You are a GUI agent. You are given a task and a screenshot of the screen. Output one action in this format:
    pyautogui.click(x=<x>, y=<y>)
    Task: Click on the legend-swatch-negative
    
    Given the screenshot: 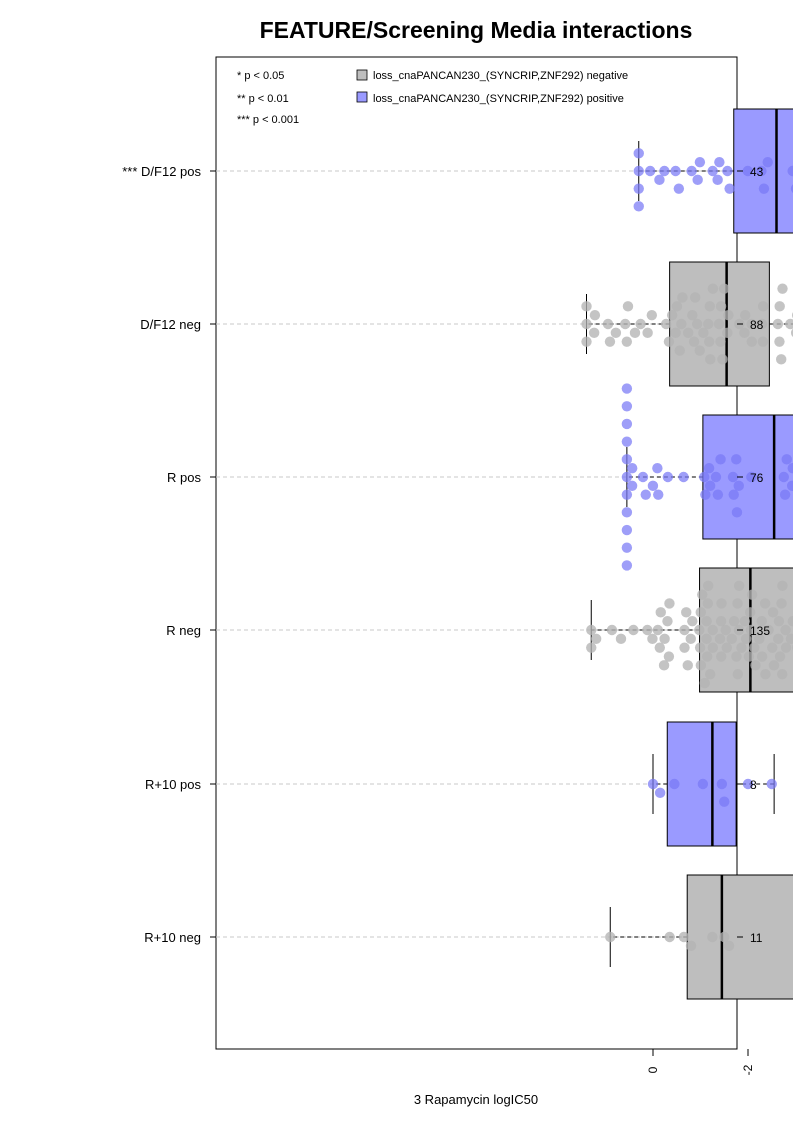 What is the action you would take?
    pyautogui.click(x=362, y=75)
    